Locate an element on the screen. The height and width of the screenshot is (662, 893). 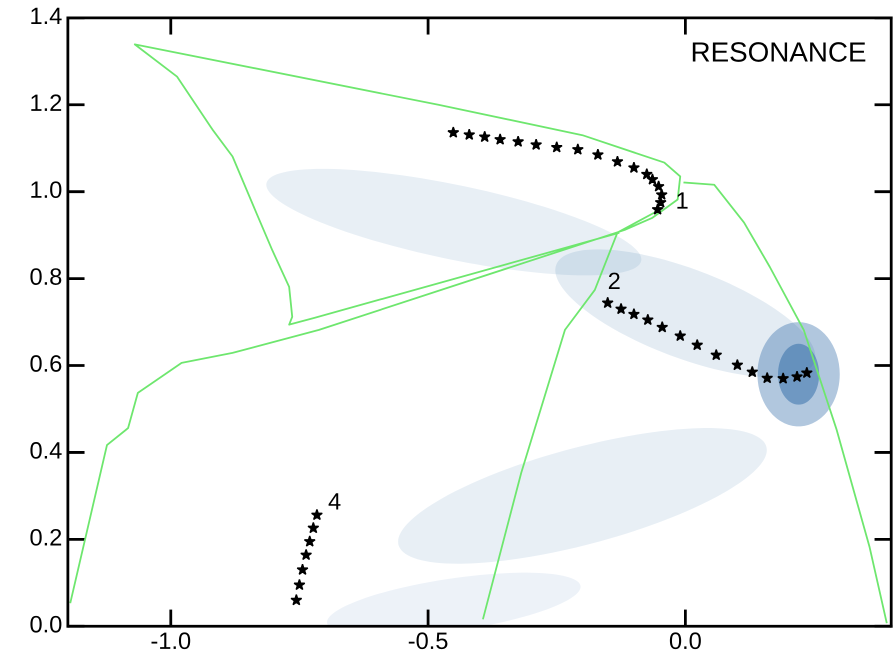
annotation: RESONANCE is located at coordinates (779, 52).